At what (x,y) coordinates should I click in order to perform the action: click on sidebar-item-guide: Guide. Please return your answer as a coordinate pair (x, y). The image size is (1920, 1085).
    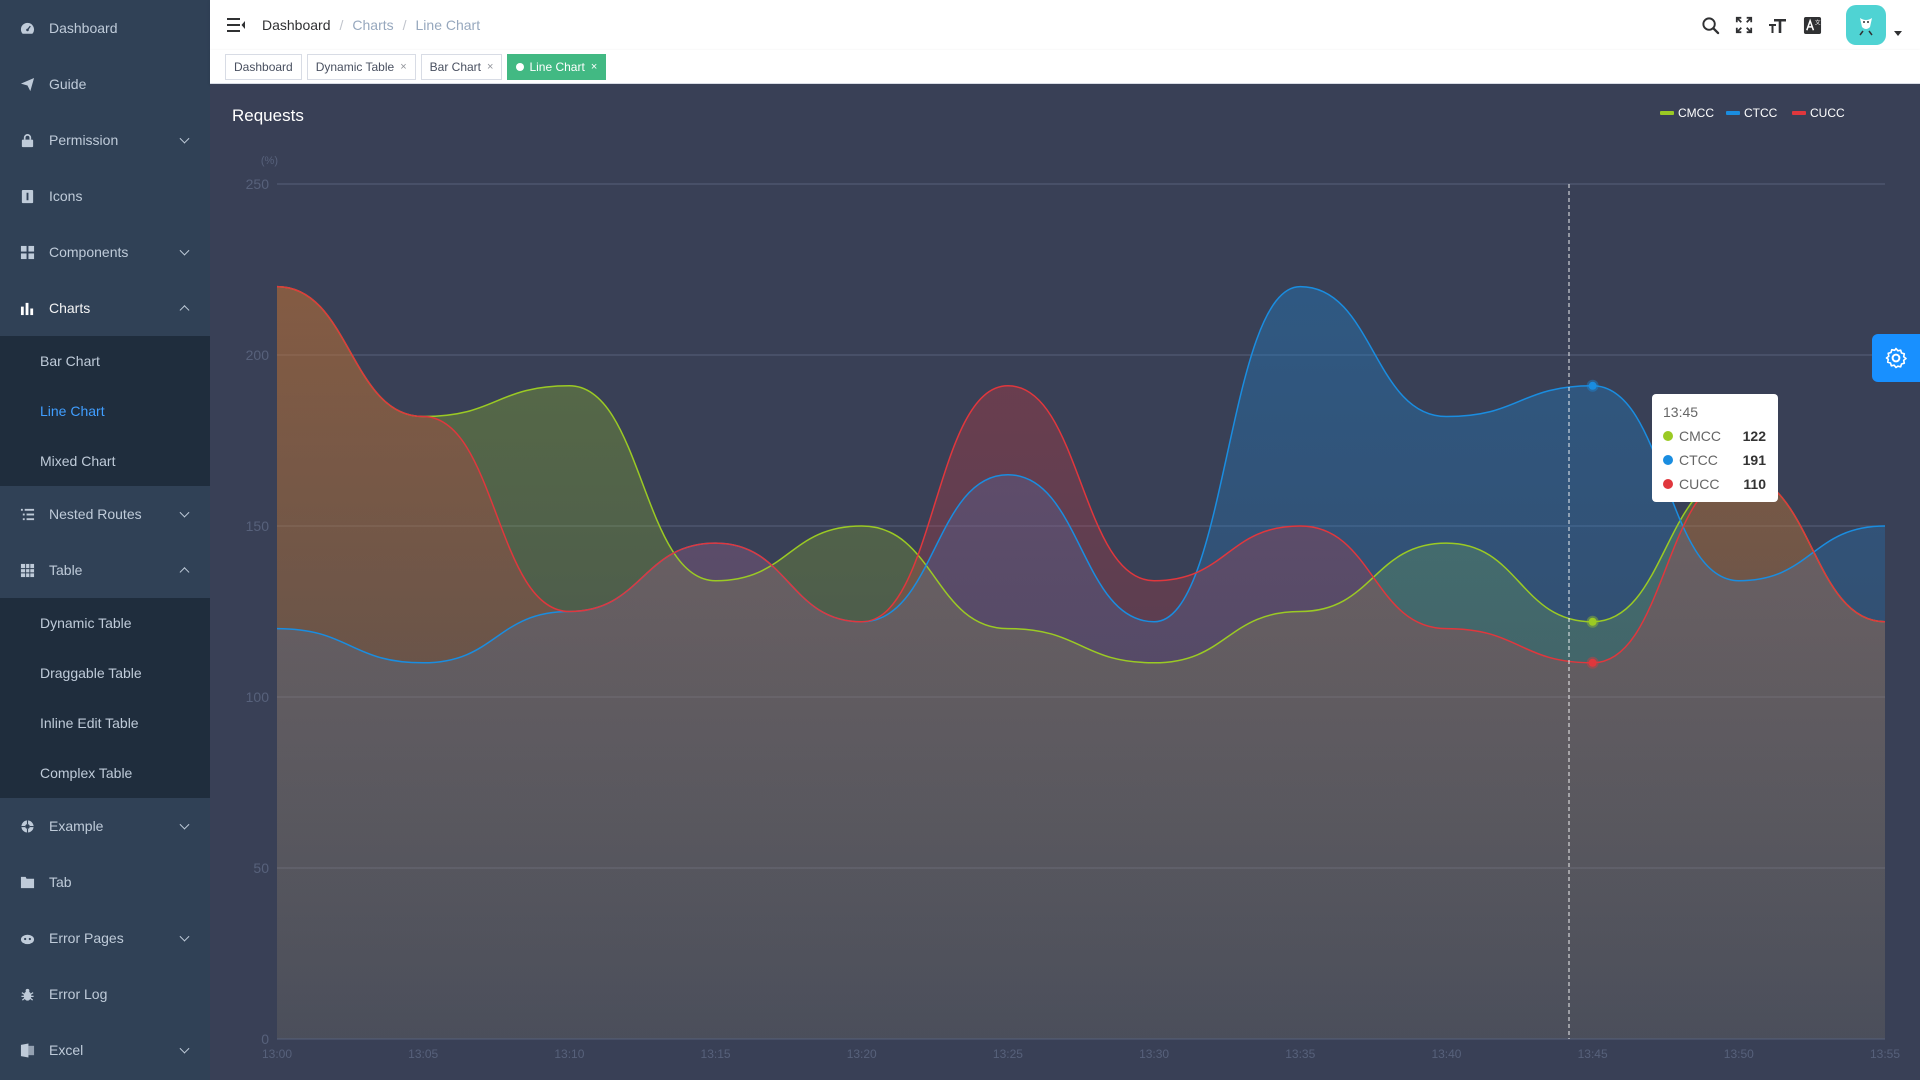
    Looking at the image, I should click on (105, 84).